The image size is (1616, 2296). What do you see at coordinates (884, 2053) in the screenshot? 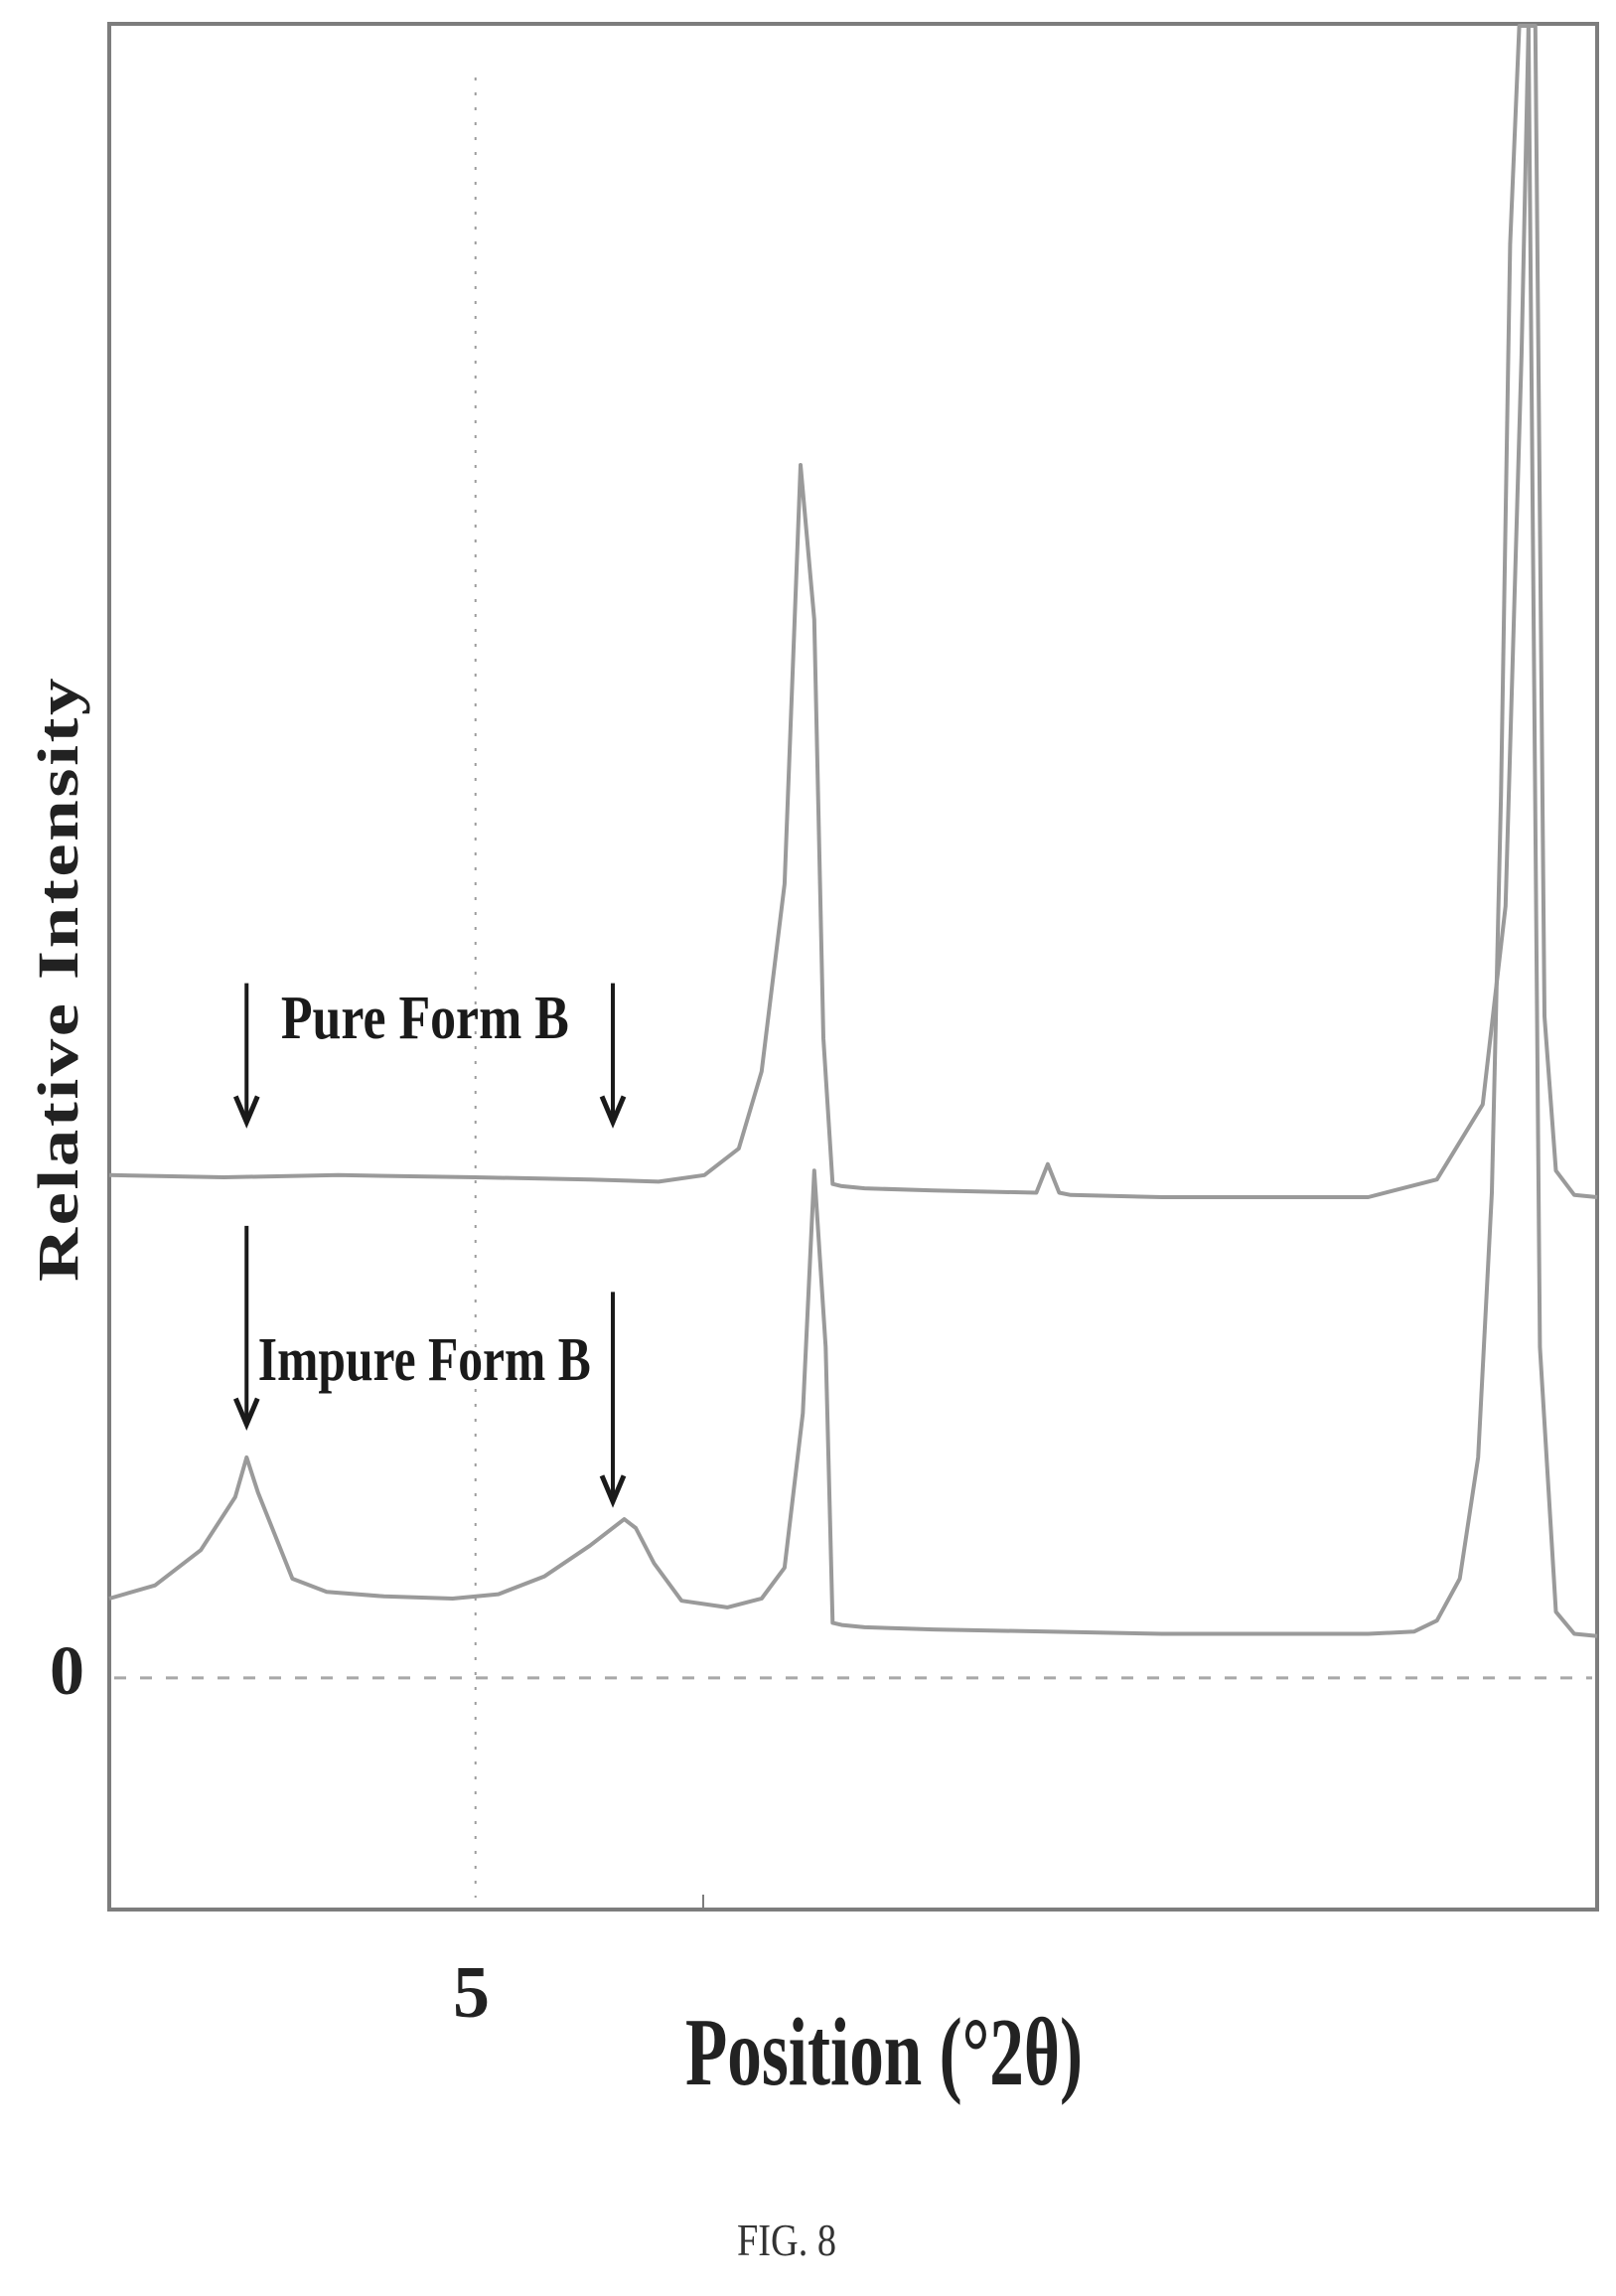
I see `x-axis-title: Position (°2θ)` at bounding box center [884, 2053].